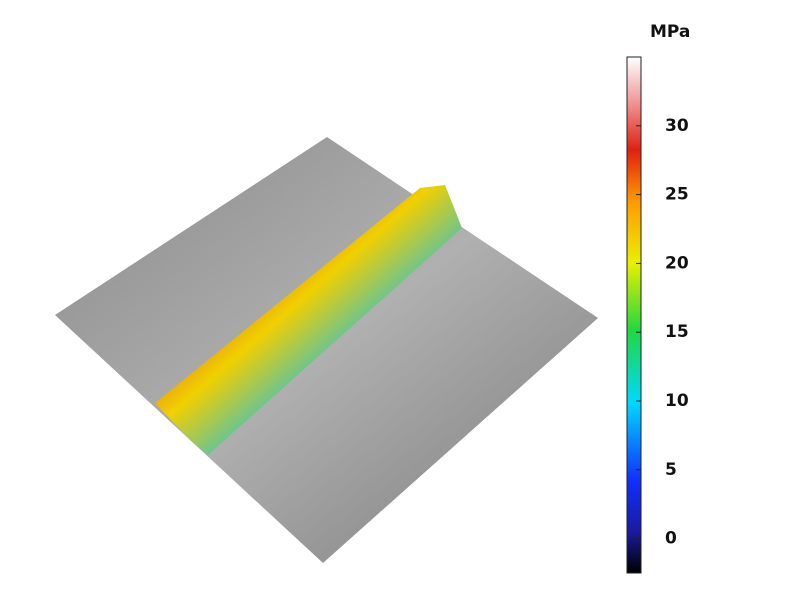 Image resolution: width=800 pixels, height=613 pixels. Describe the element at coordinates (671, 470) in the screenshot. I see `tick-label: 5` at that location.